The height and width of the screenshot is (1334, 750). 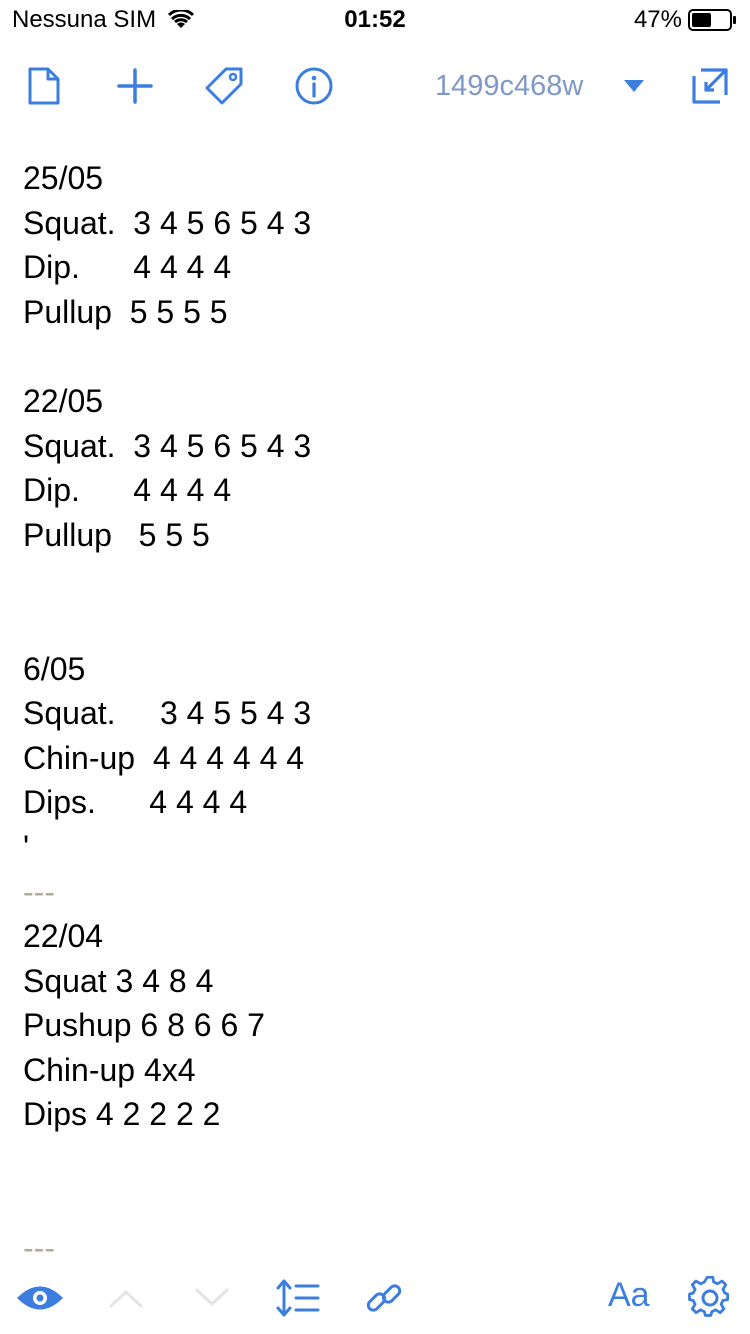 I want to click on line-spacing-icon, so click(x=298, y=1298).